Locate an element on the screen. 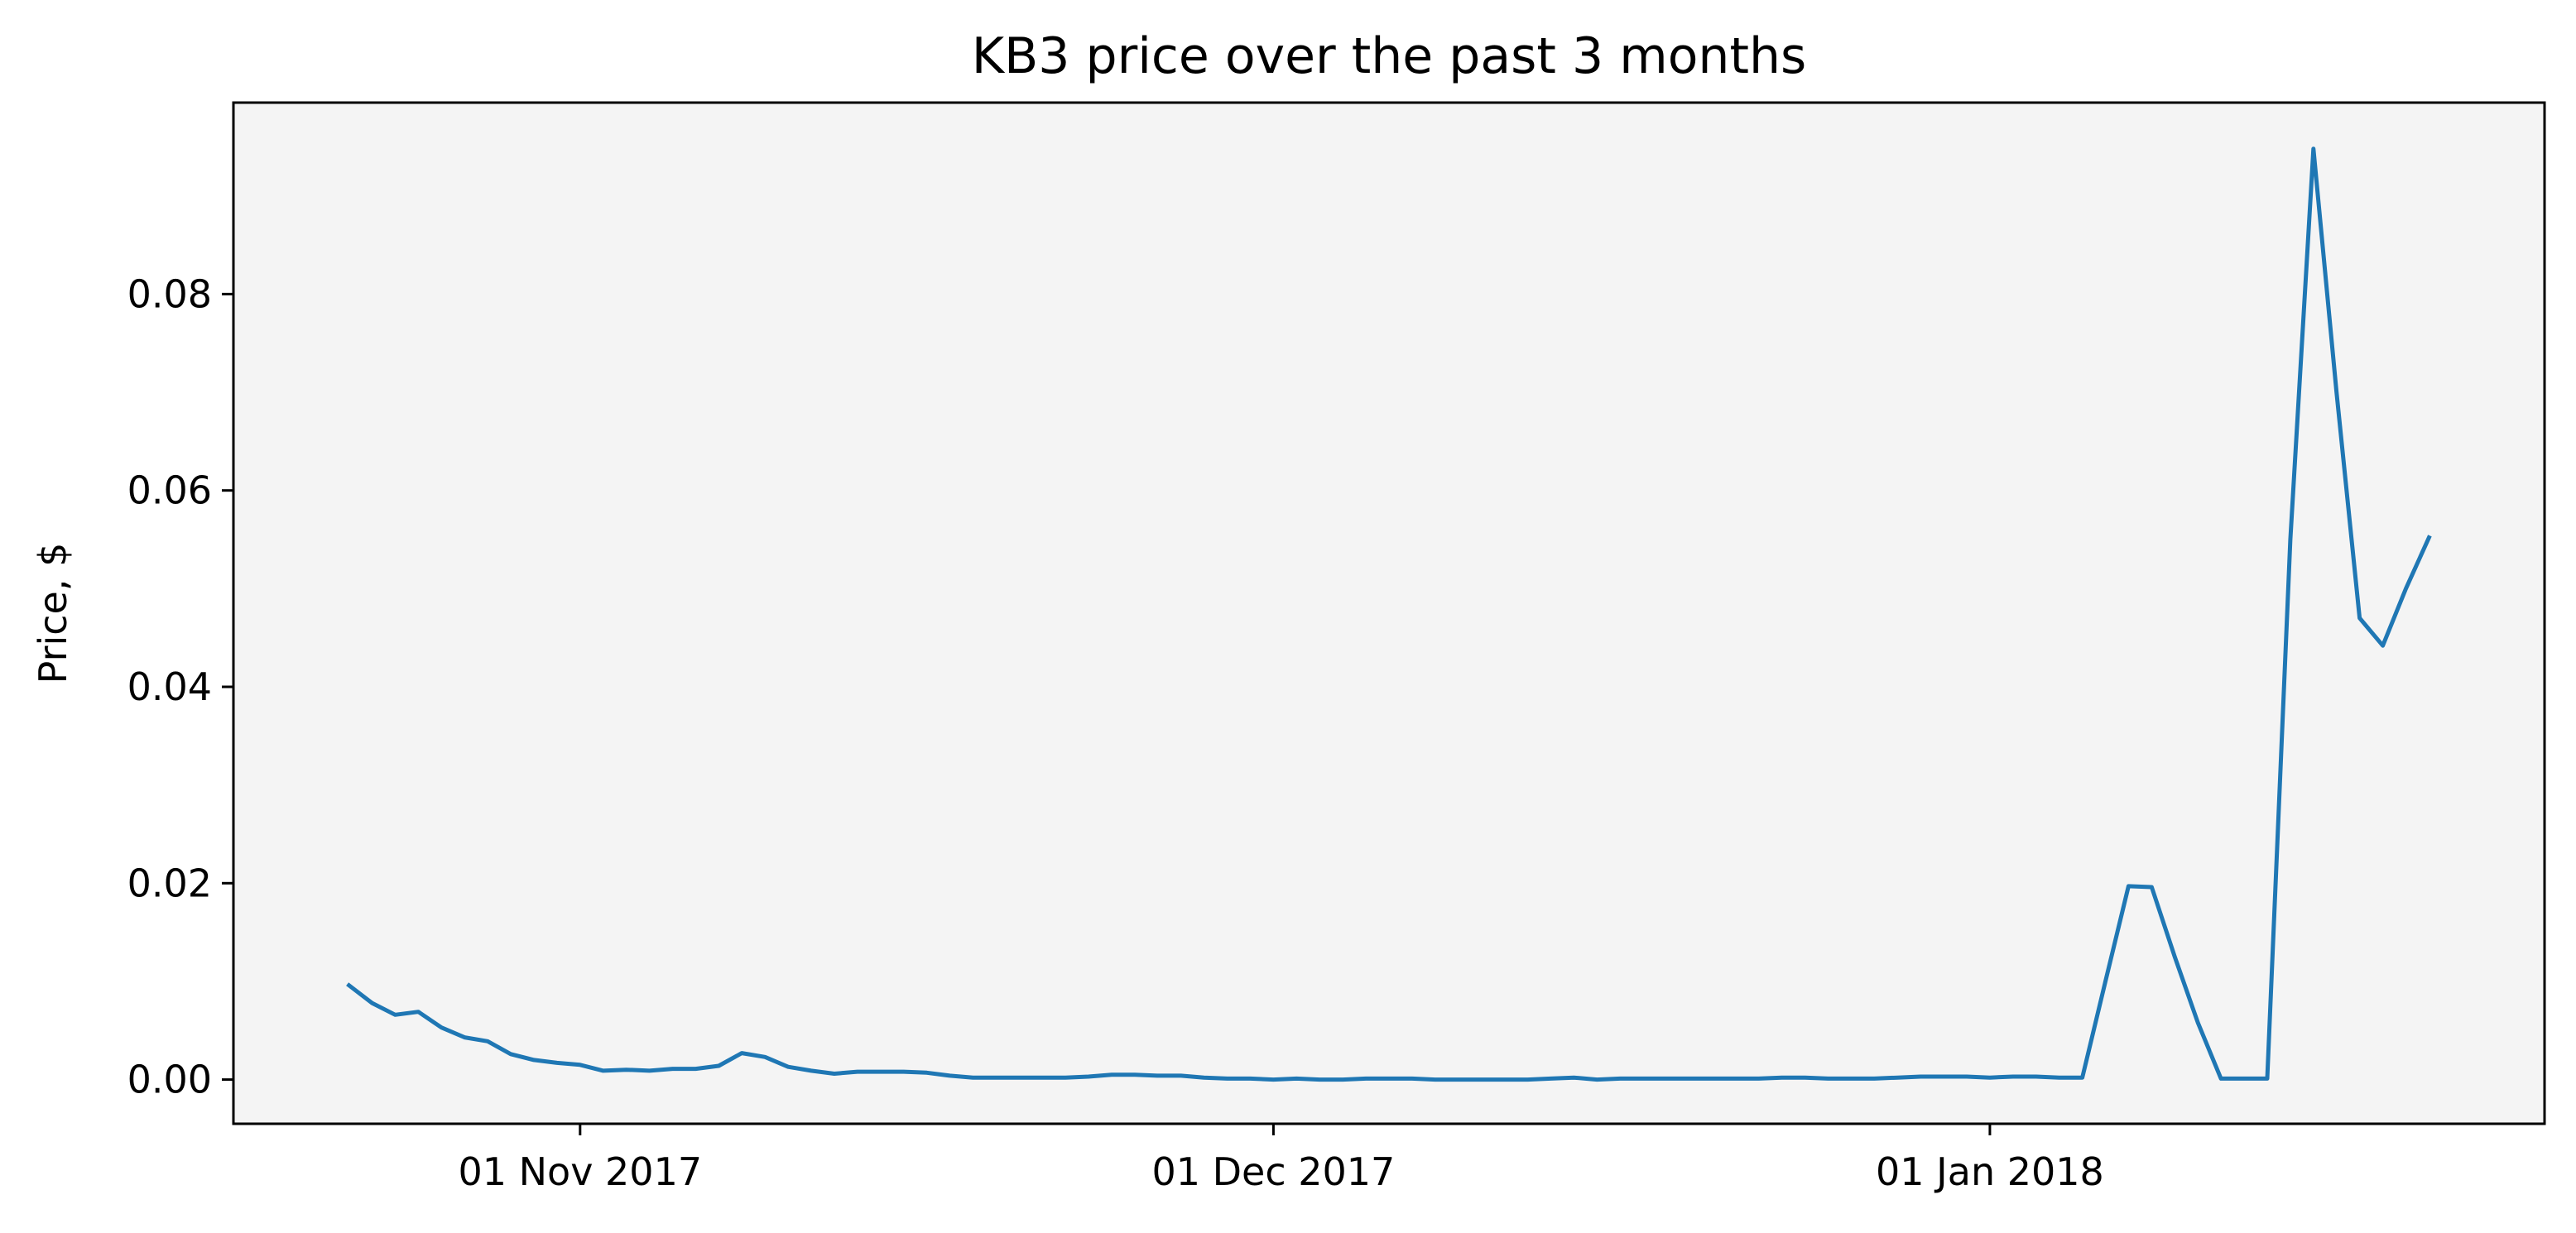 This screenshot has height=1233, width=2576. x-tick-label: 01 Jan 2018 is located at coordinates (1990, 1171).